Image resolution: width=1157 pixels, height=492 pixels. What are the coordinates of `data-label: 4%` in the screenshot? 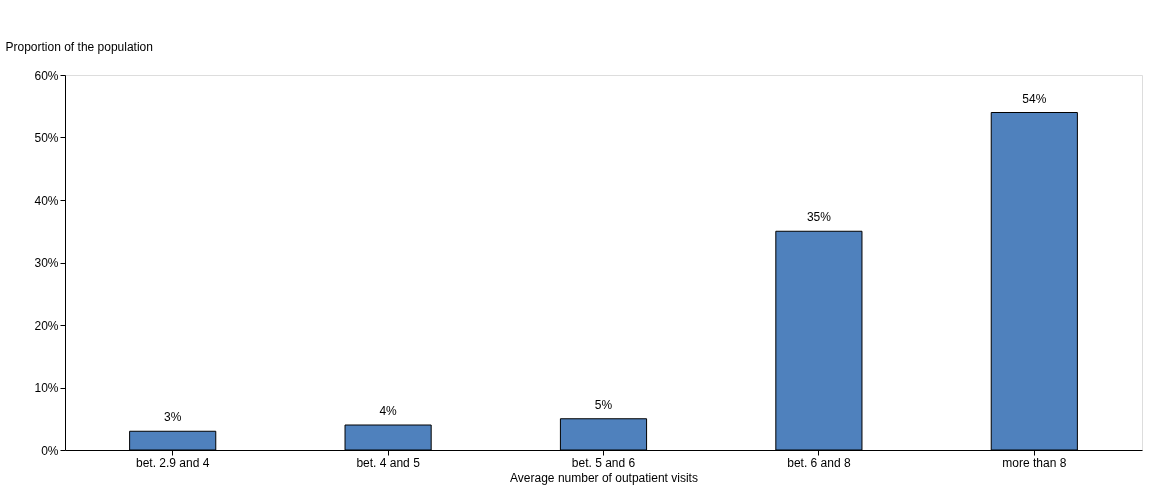 It's located at (388, 411).